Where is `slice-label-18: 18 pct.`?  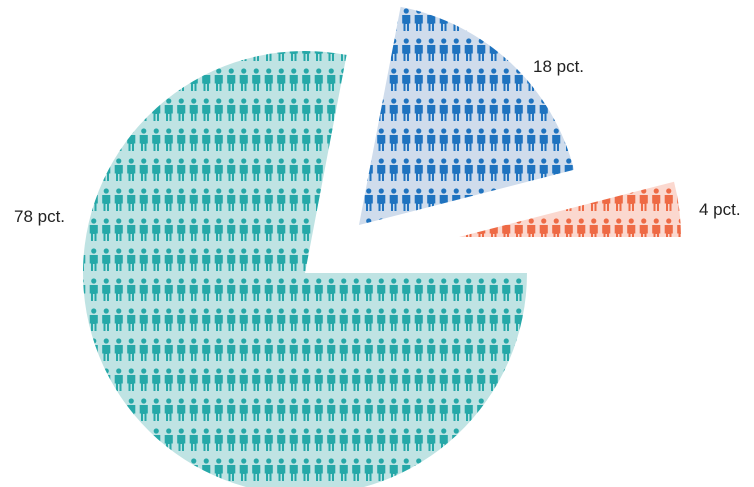
slice-label-18: 18 pct. is located at coordinates (558, 66).